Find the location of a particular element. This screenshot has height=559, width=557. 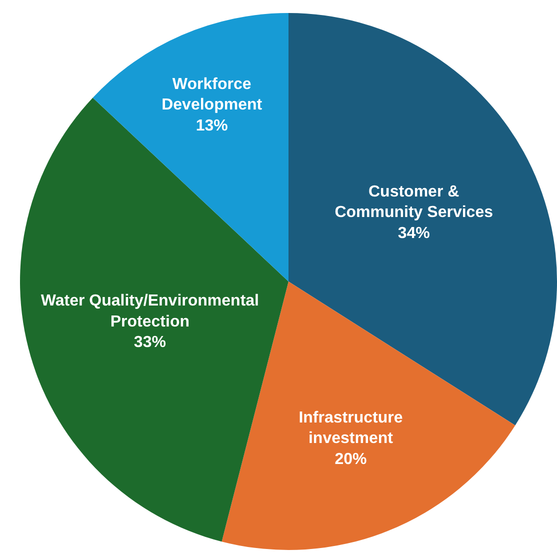

slice-label: Infrastructure investment is located at coordinates (350, 428).